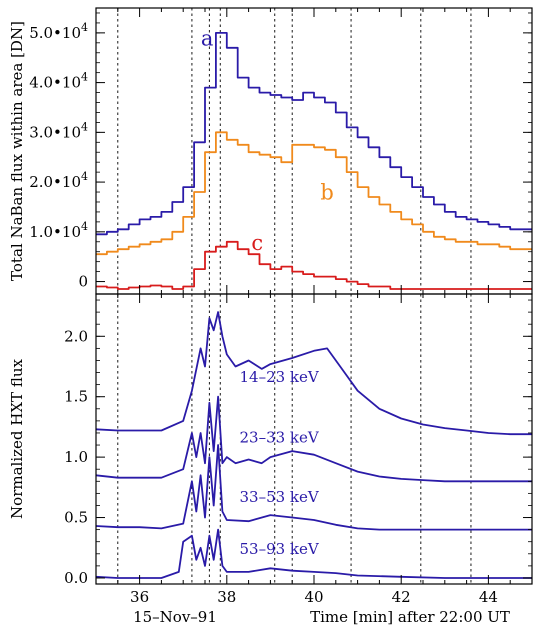 Image resolution: width=553 pixels, height=632 pixels. I want to click on y-axis-title: Total NaBan flux within area [DN], so click(17, 151).